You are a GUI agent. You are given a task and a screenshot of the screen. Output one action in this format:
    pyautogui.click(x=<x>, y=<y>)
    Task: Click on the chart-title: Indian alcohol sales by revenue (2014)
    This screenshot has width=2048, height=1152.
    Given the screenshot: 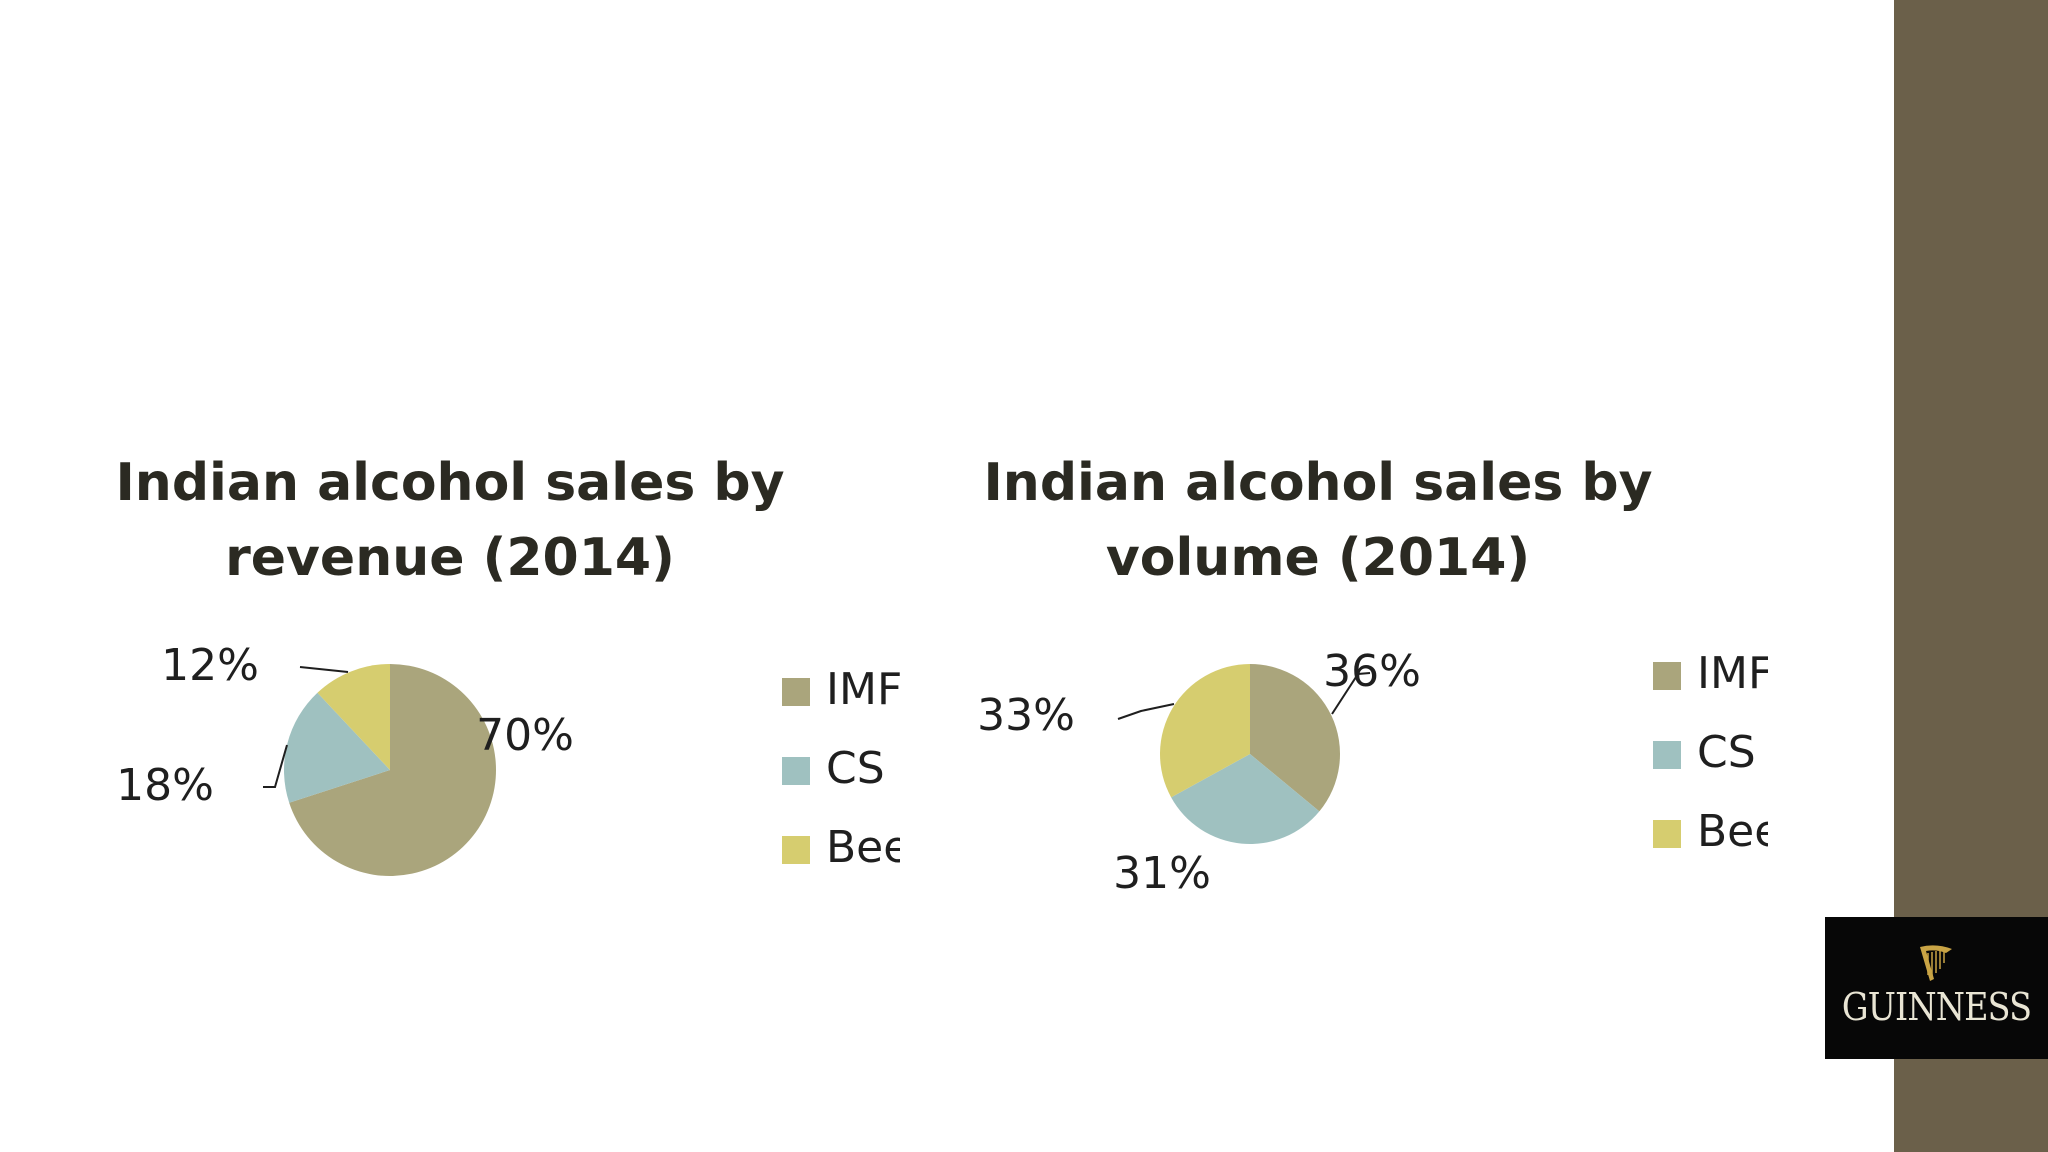 What is the action you would take?
    pyautogui.click(x=450, y=521)
    